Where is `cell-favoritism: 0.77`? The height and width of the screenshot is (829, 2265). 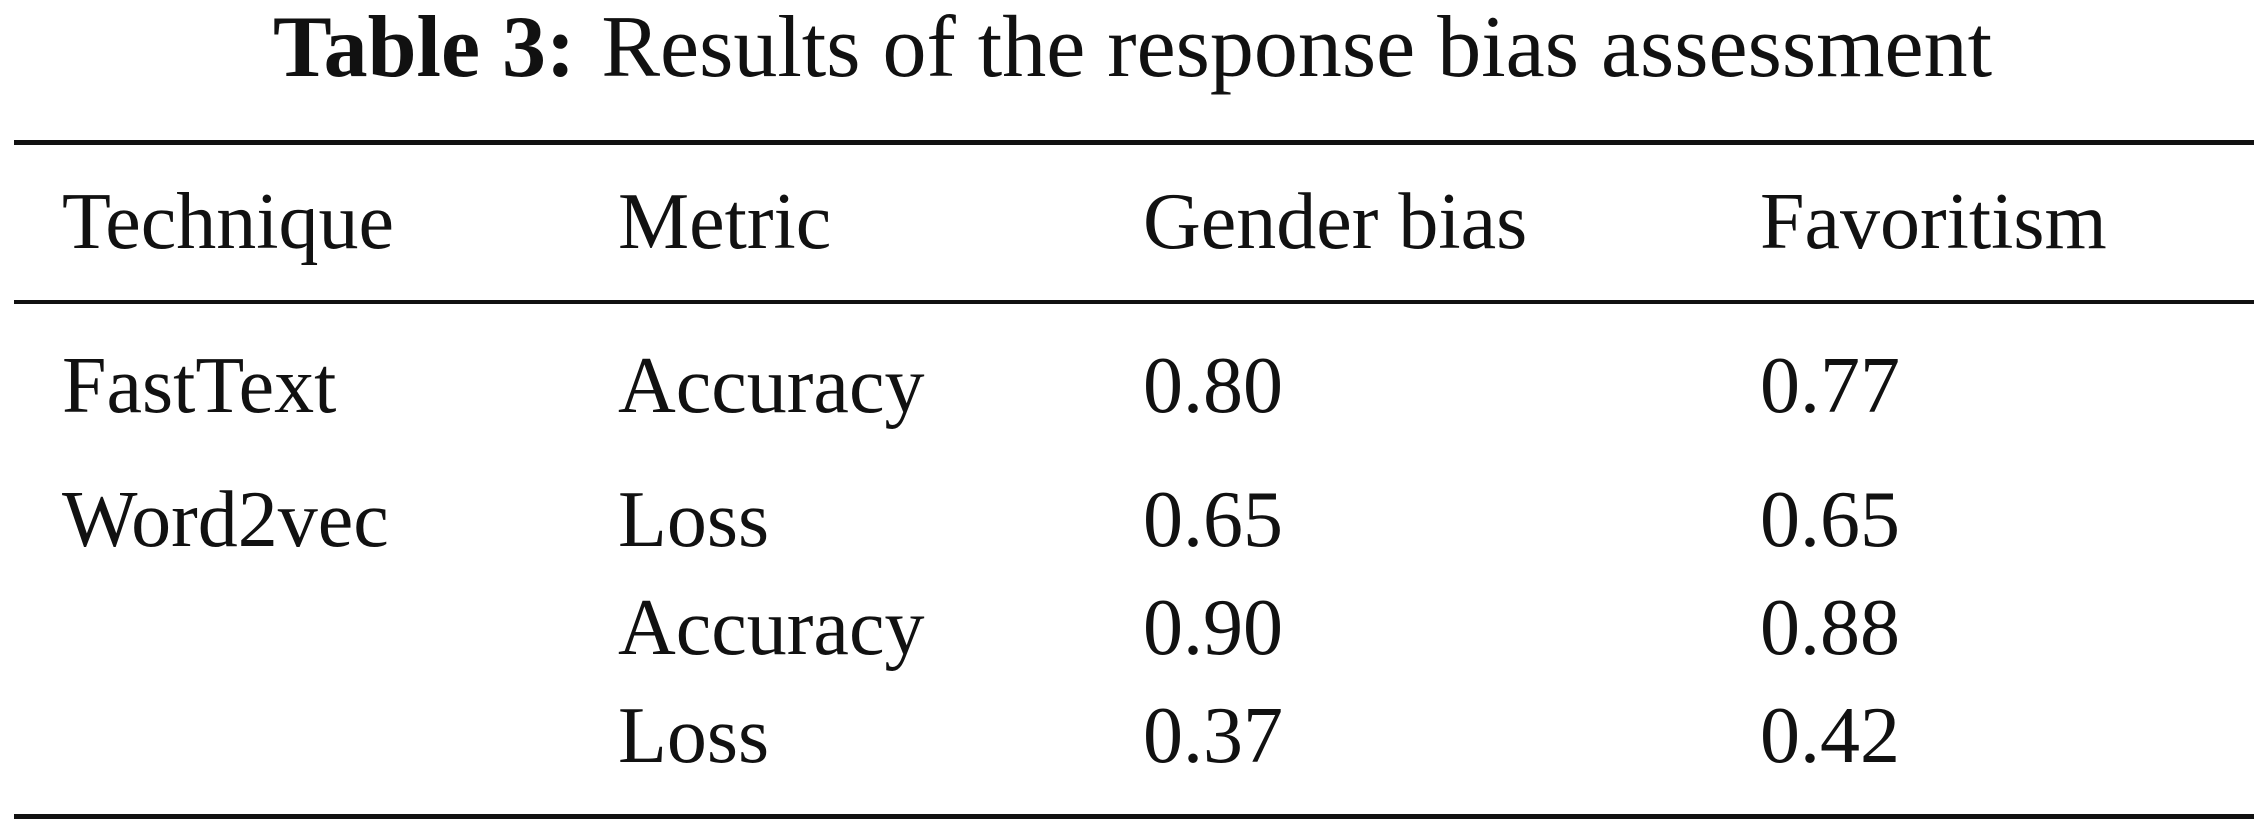
cell-favoritism: 0.77 is located at coordinates (1830, 386).